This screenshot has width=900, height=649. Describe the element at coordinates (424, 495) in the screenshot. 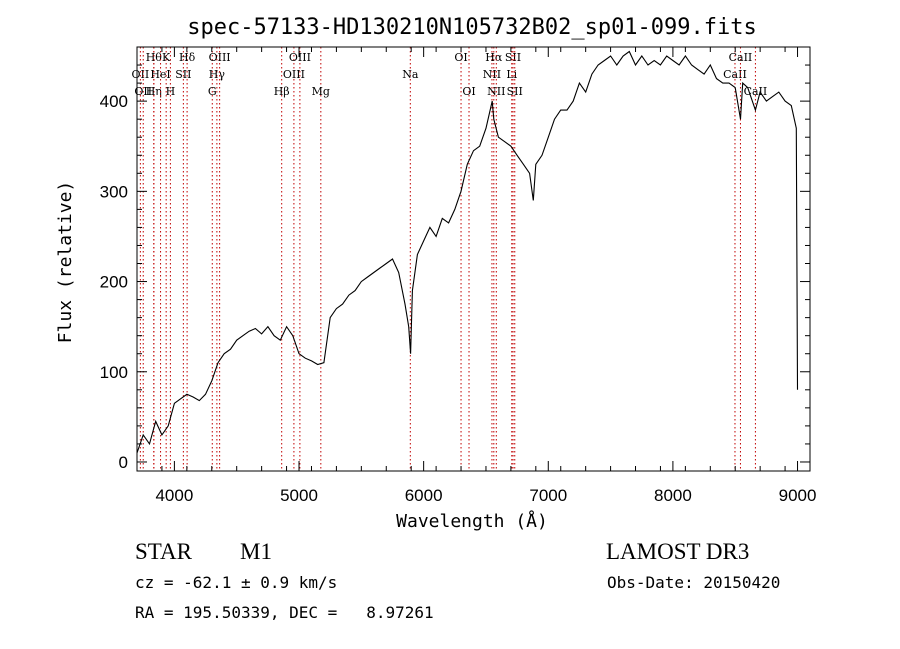

I see `x-tick-label-2: 6000` at that location.